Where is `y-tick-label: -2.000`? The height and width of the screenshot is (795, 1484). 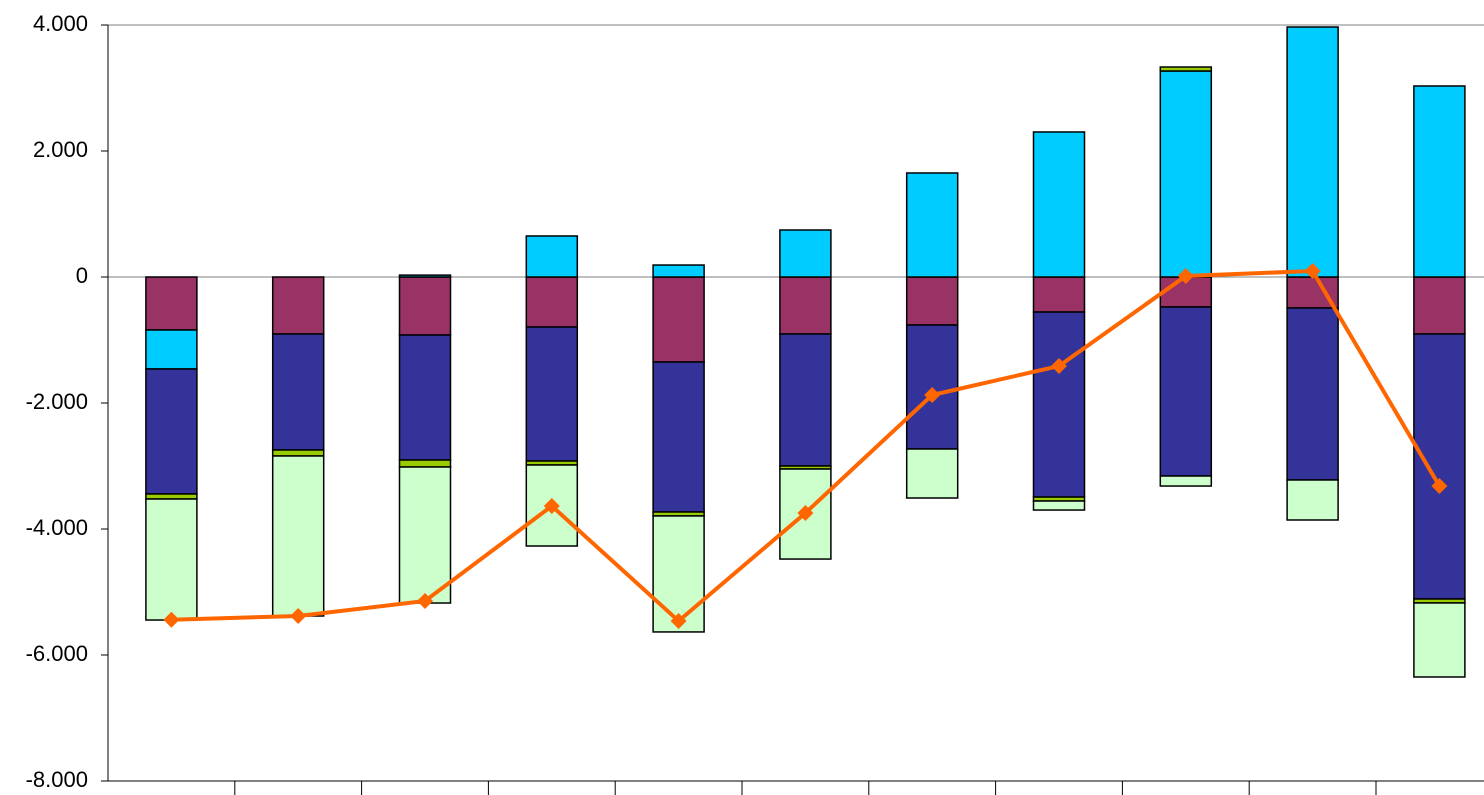 y-tick-label: -2.000 is located at coordinates (57, 401).